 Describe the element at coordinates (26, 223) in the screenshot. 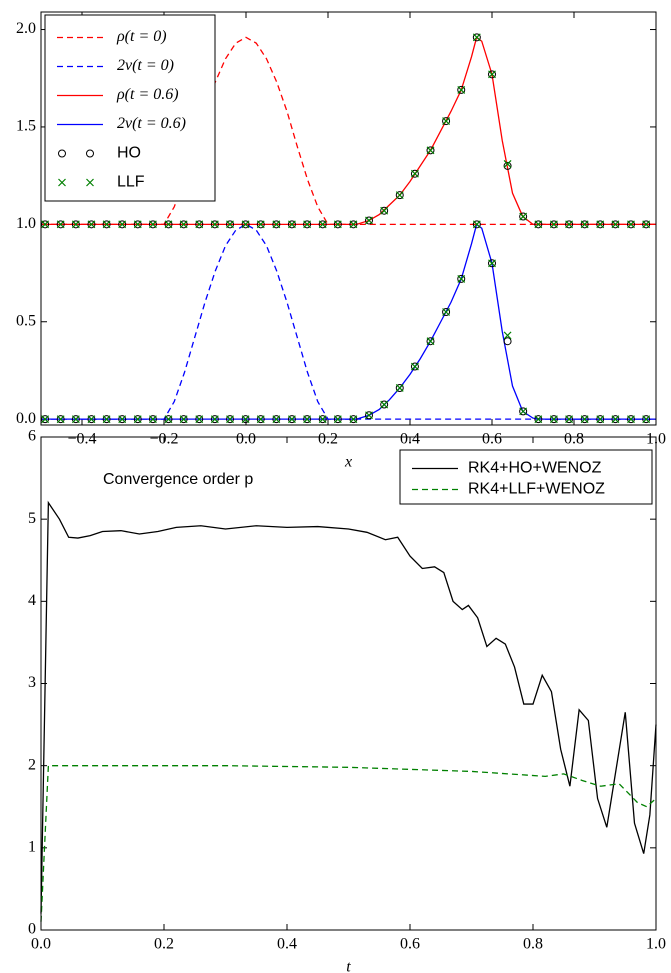

I see `y-tick-label: 1.0` at that location.